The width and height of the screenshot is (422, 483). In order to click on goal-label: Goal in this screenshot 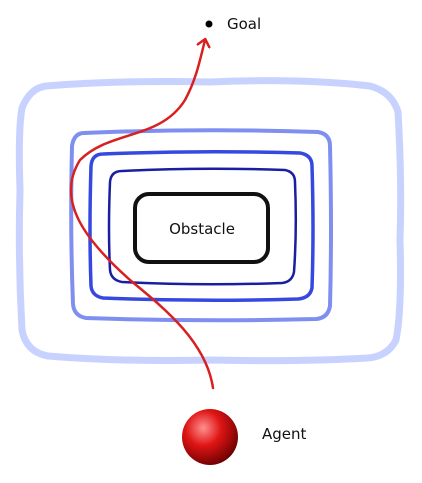, I will do `click(244, 24)`.